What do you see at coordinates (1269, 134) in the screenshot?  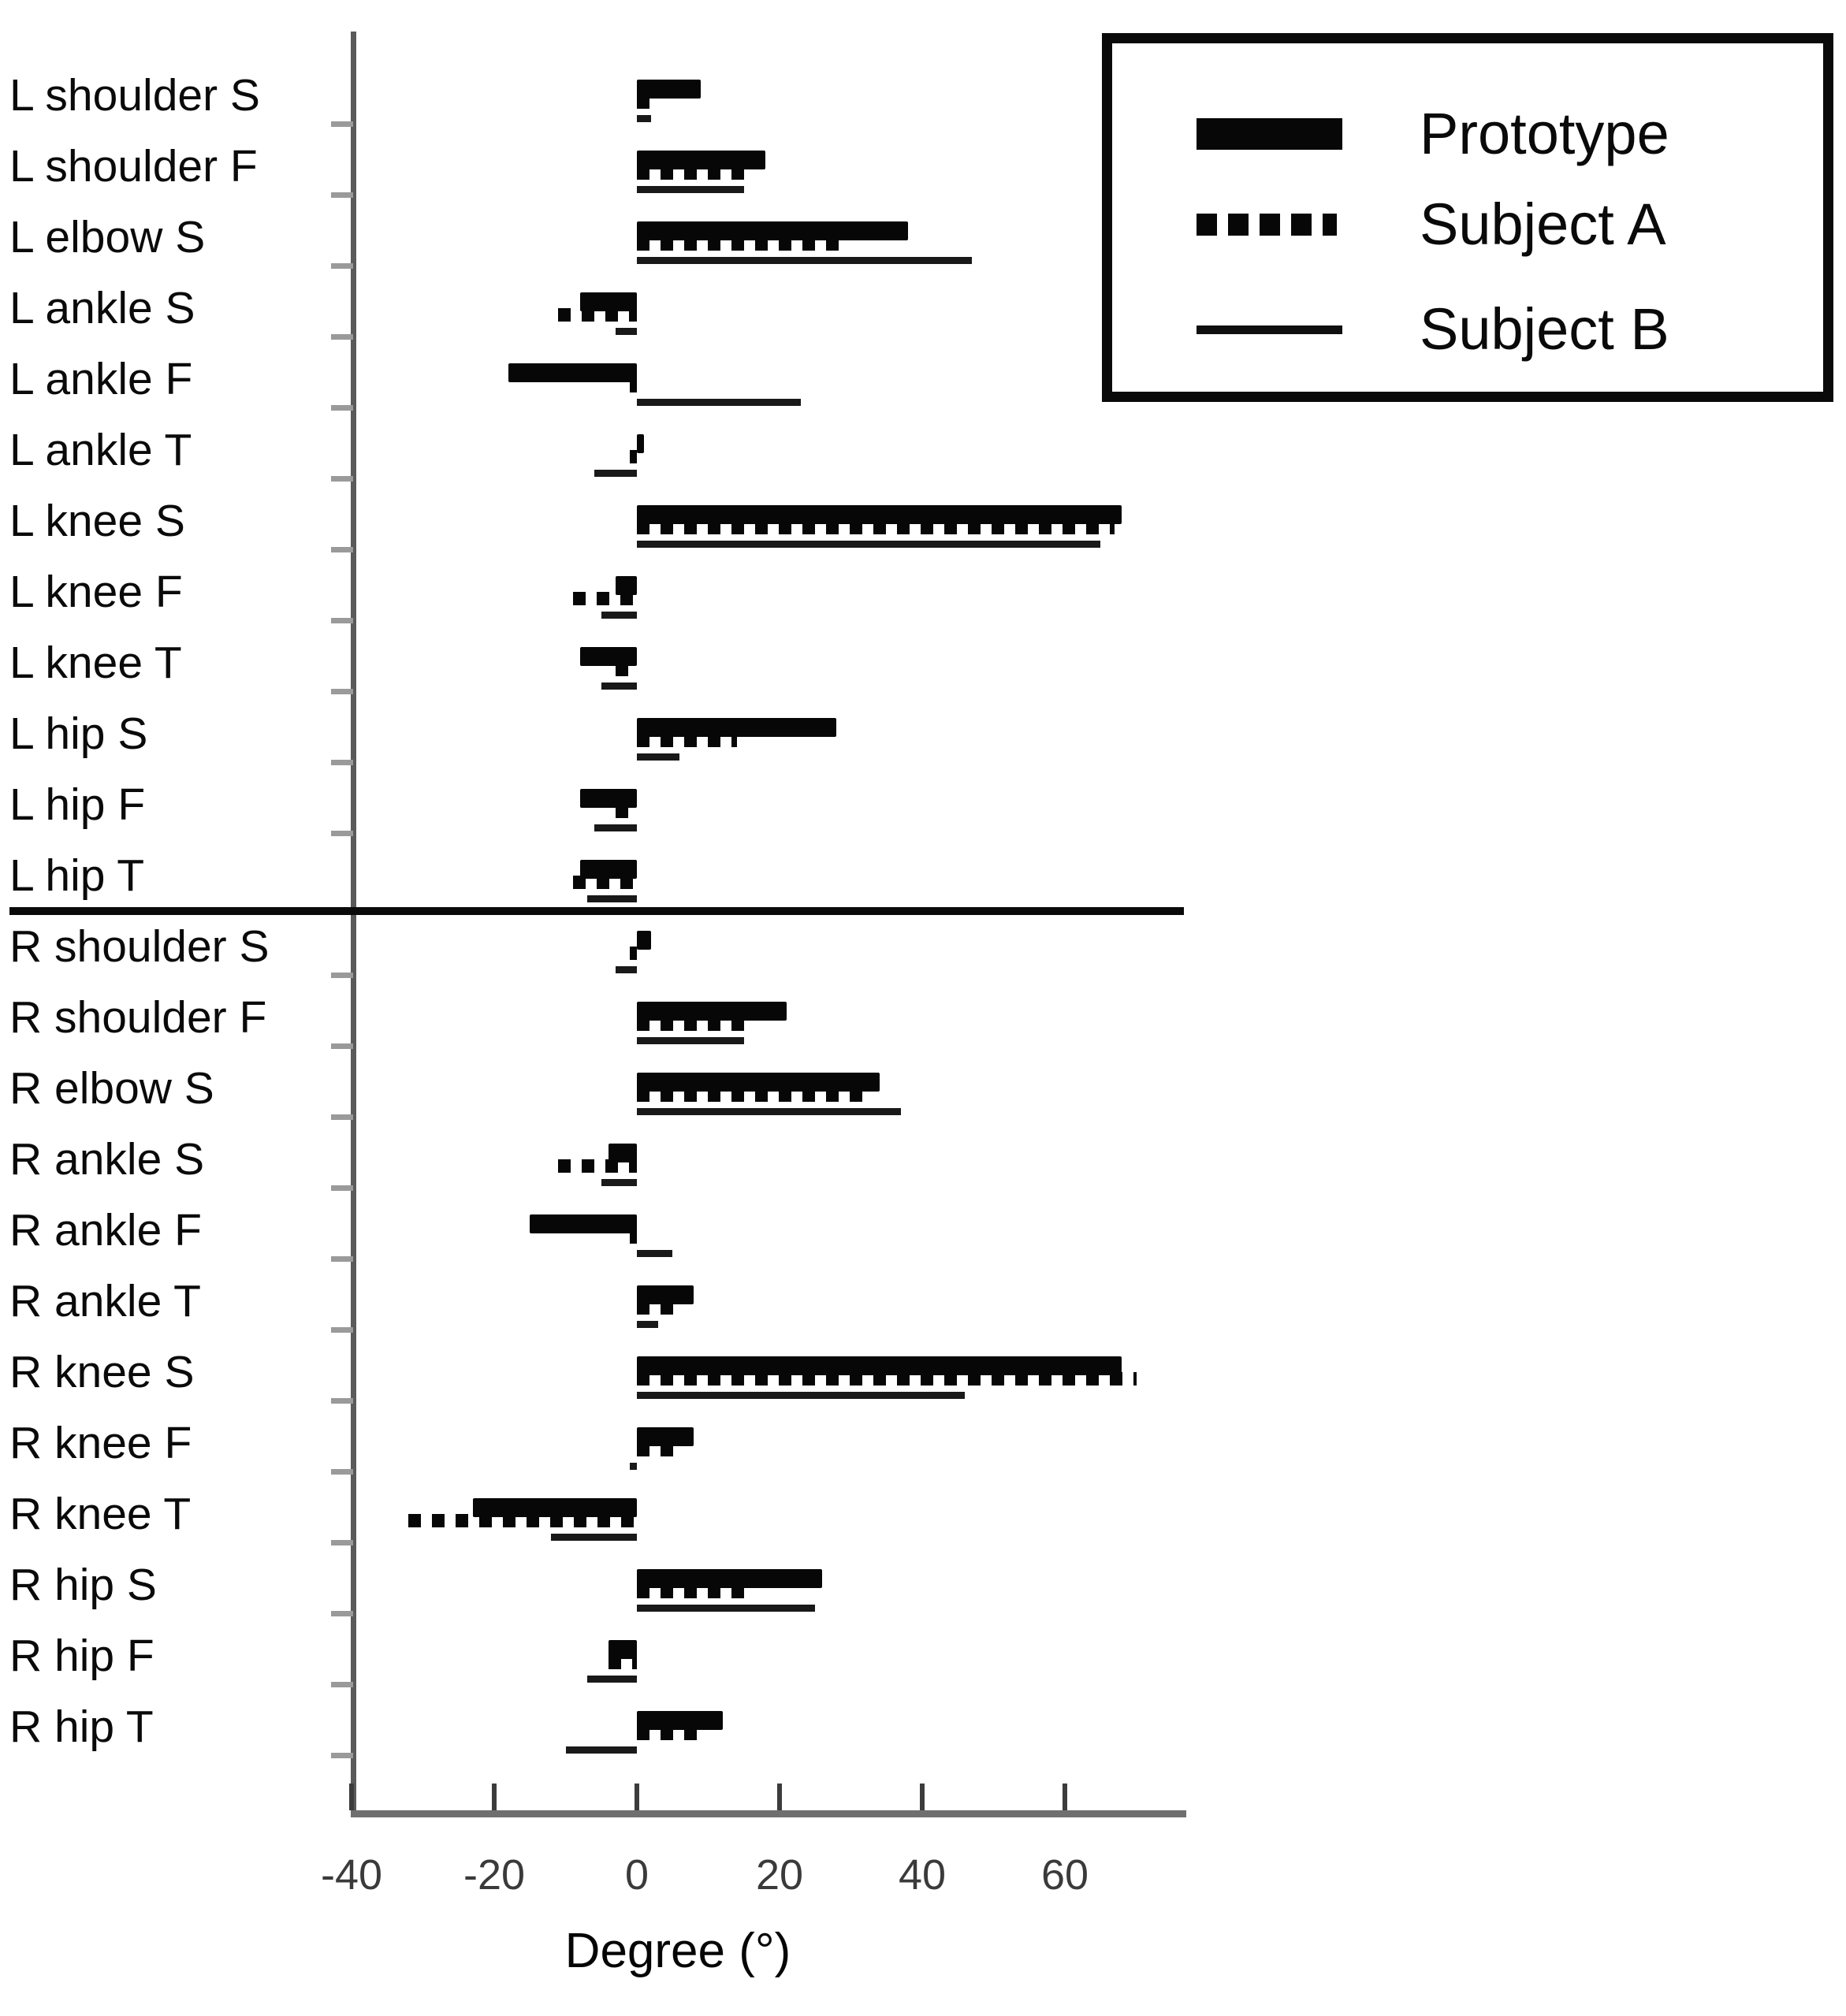 I see `prototype-line-swatch` at bounding box center [1269, 134].